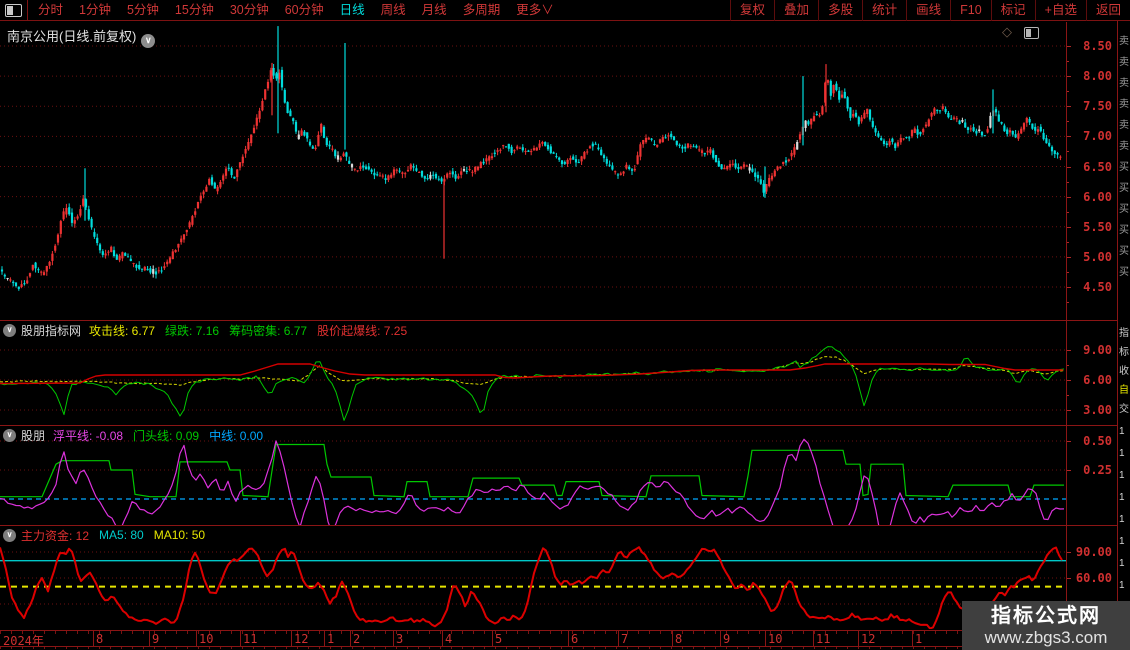 This screenshot has width=1130, height=650. What do you see at coordinates (1107, 10) in the screenshot?
I see `action-button-9: 返回` at bounding box center [1107, 10].